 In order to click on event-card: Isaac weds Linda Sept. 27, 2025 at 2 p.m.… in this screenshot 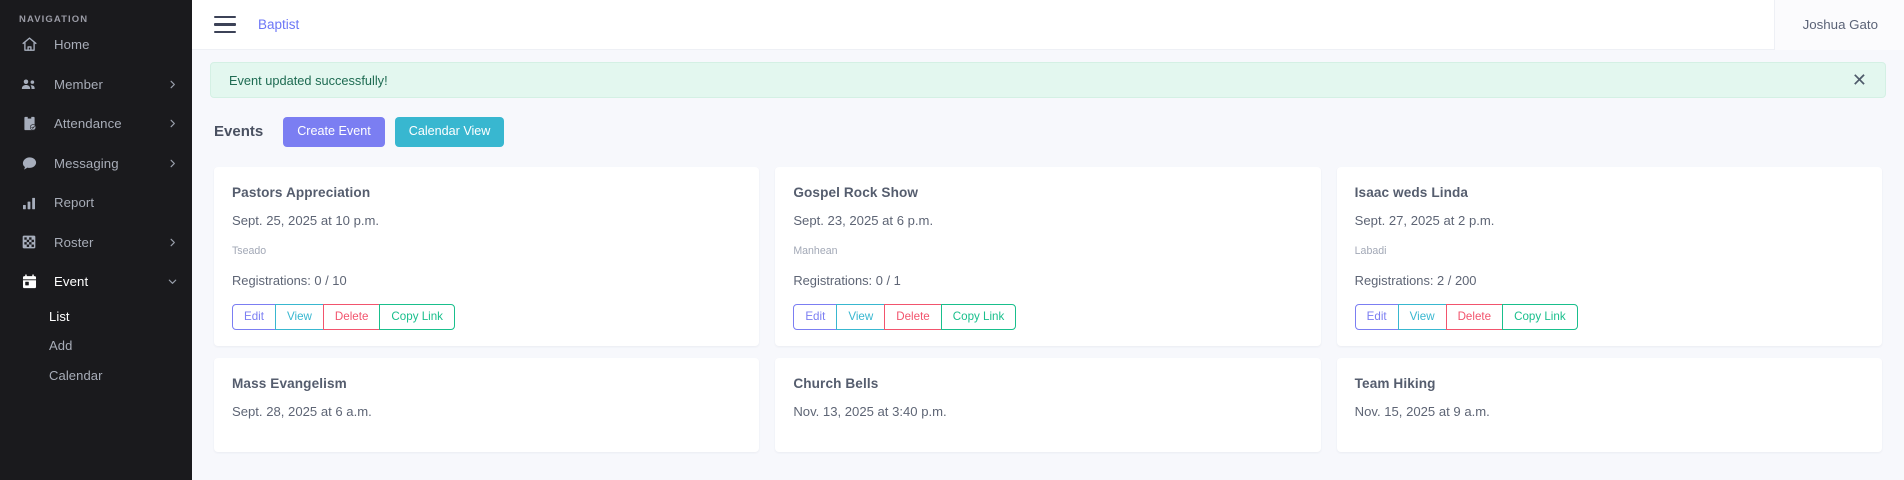, I will do `click(1609, 256)`.